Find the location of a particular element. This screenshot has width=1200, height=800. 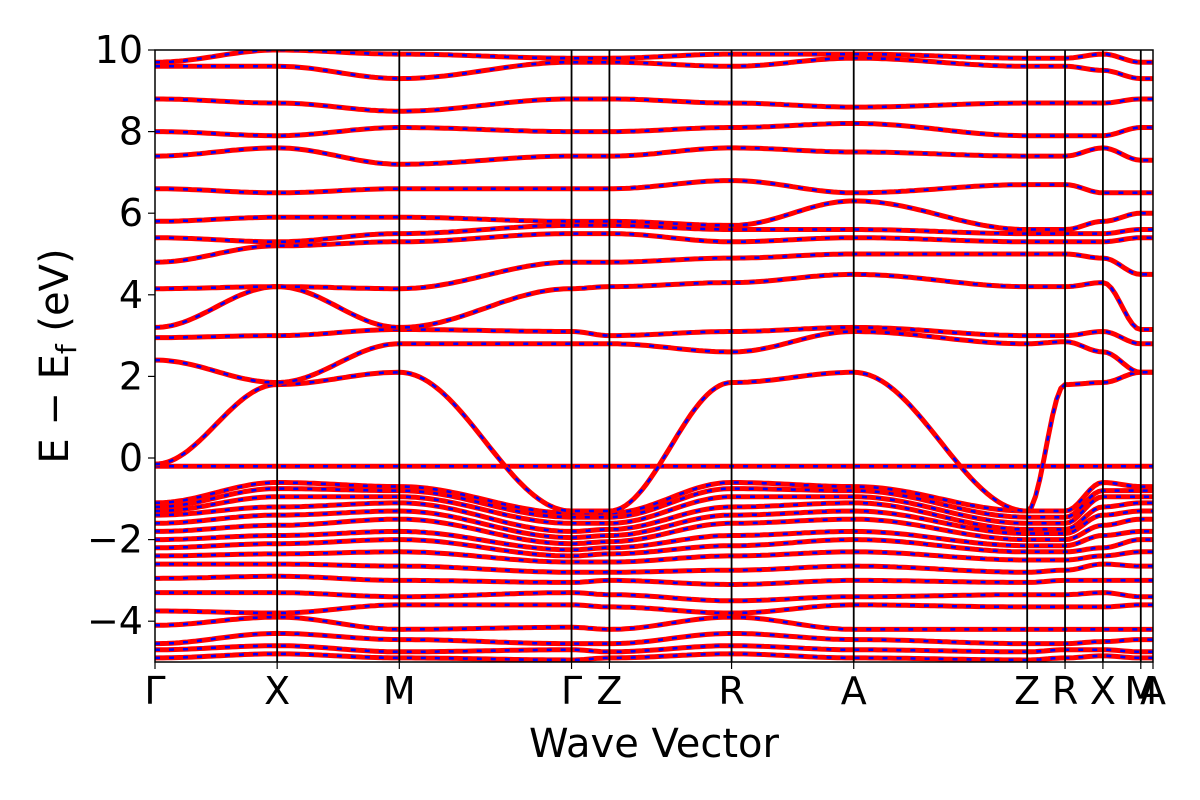

band-13-dashed is located at coordinates (654, 524).